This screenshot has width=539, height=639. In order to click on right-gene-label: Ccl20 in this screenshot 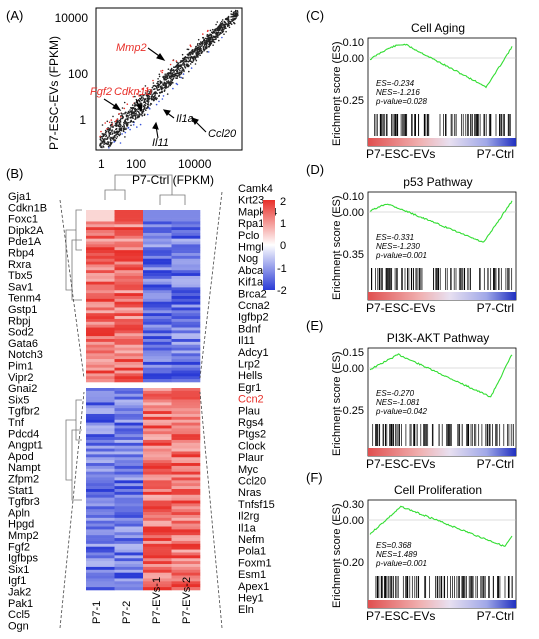, I will do `click(252, 482)`.